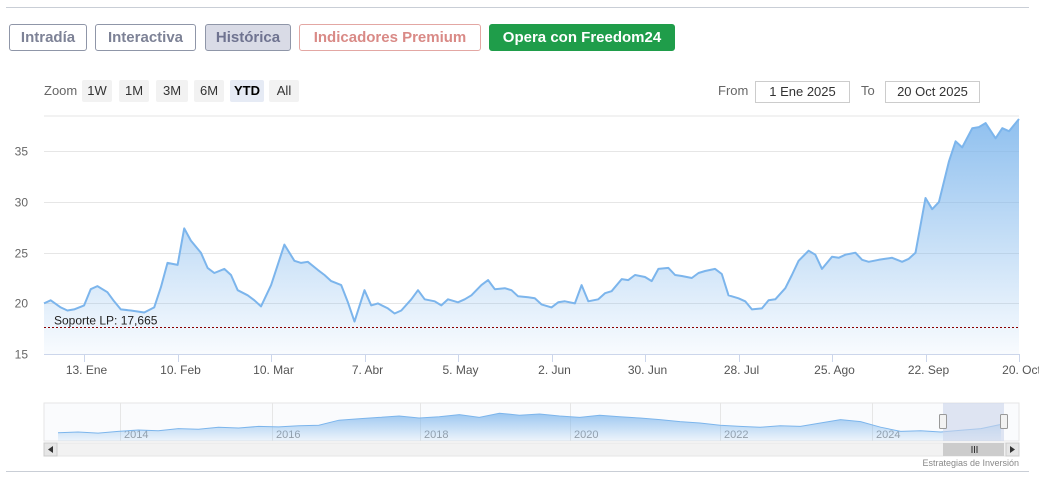  Describe the element at coordinates (22, 355) in the screenshot. I see `y-tick-label: 15` at that location.